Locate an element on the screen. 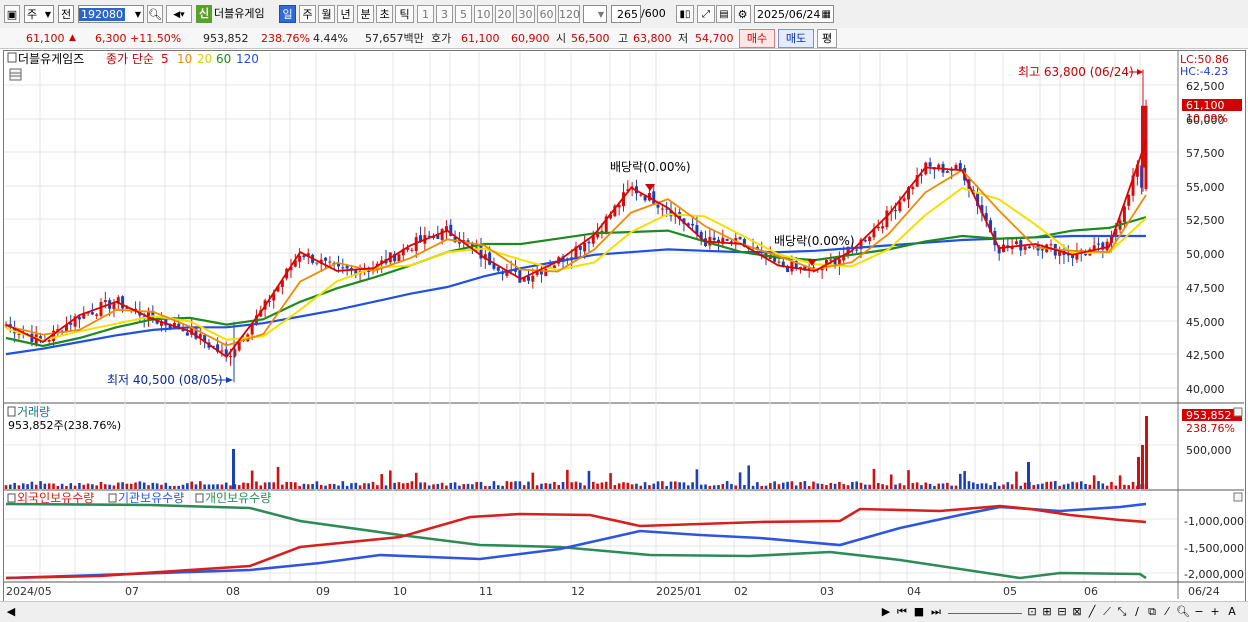  price-pane-title: 더블유게임즈 is located at coordinates (51, 59).